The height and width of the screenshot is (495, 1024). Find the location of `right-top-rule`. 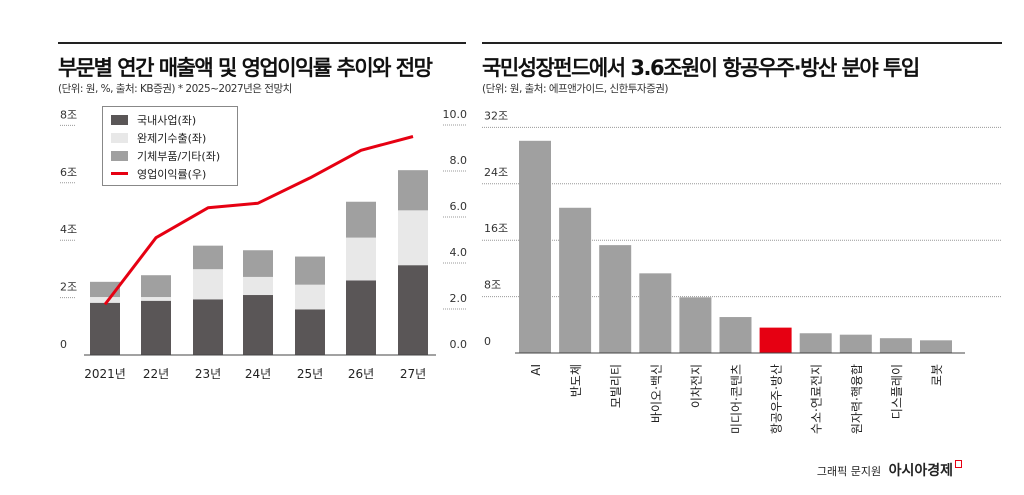

right-top-rule is located at coordinates (742, 43).